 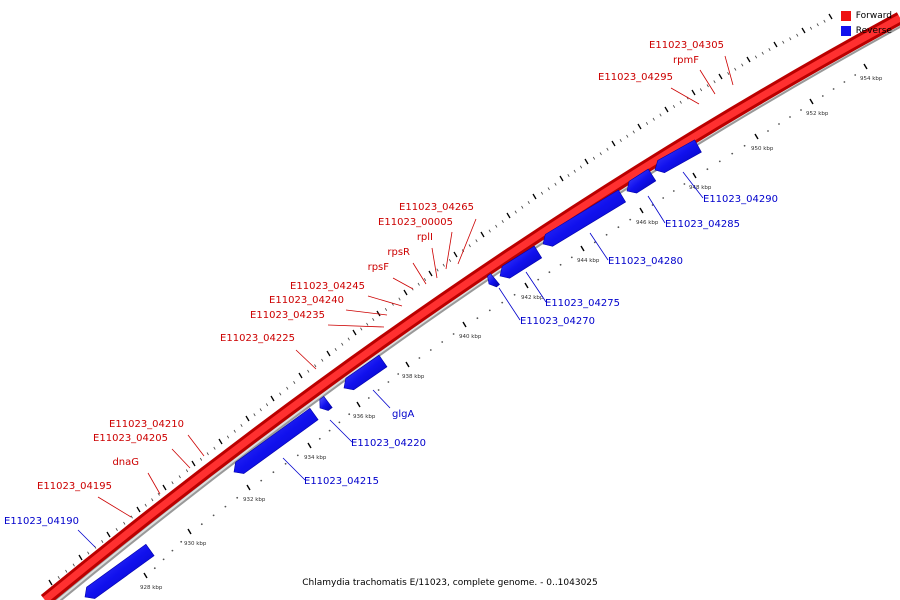 What do you see at coordinates (762, 149) in the screenshot?
I see `scale-tick-label: 950 kbp` at bounding box center [762, 149].